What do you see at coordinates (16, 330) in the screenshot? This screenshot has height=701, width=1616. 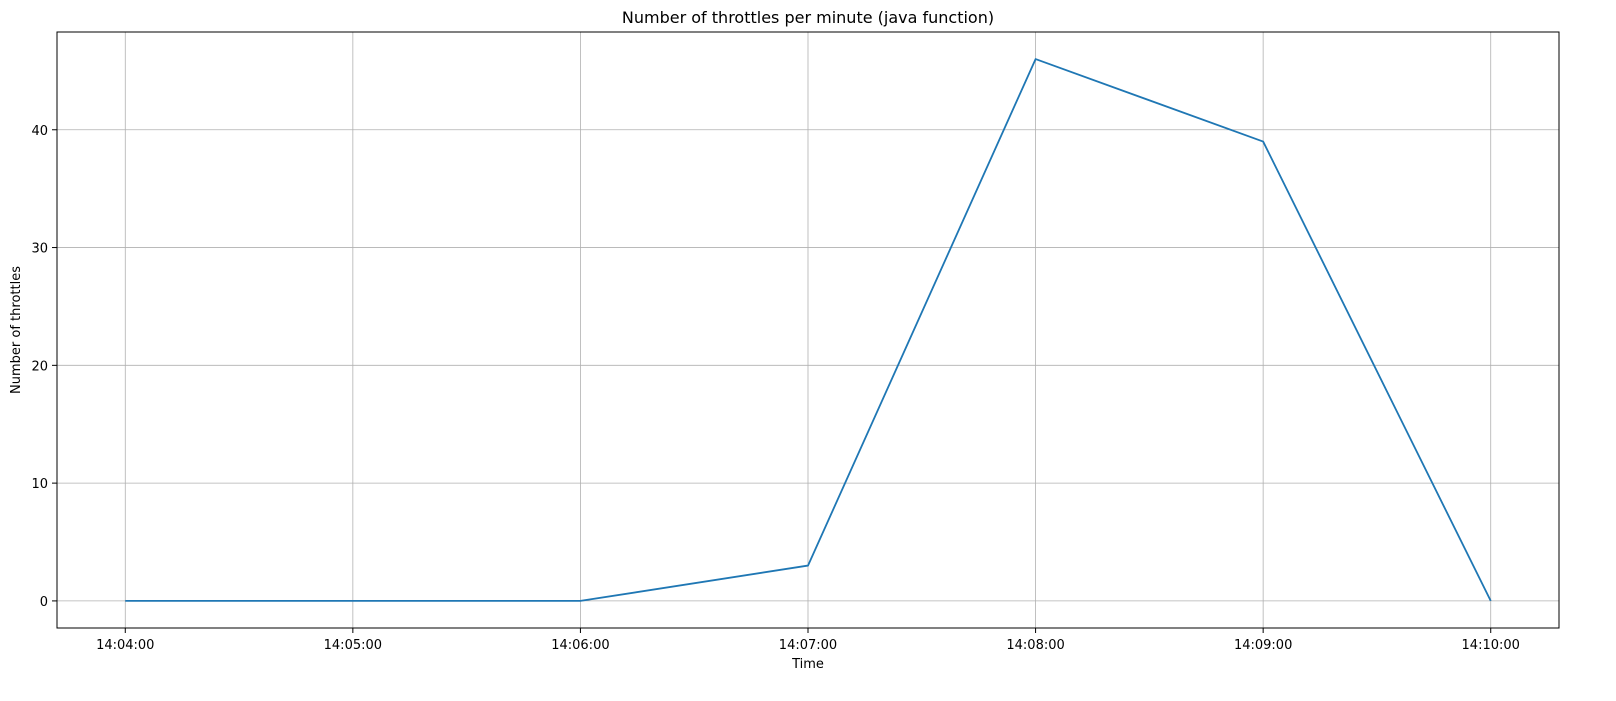 I see `y-axis-label: Number of throttles` at bounding box center [16, 330].